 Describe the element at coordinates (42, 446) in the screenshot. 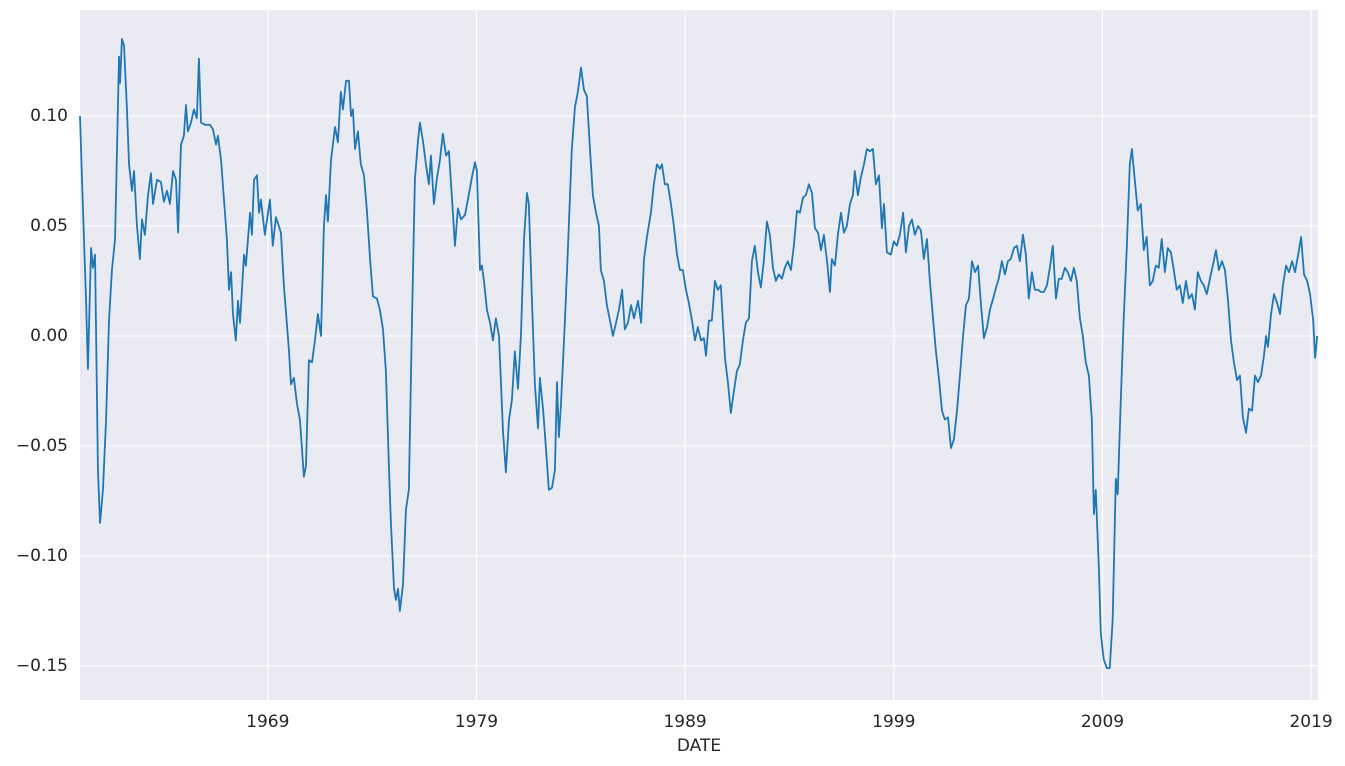

I see `y-tick-label: −0.05` at that location.